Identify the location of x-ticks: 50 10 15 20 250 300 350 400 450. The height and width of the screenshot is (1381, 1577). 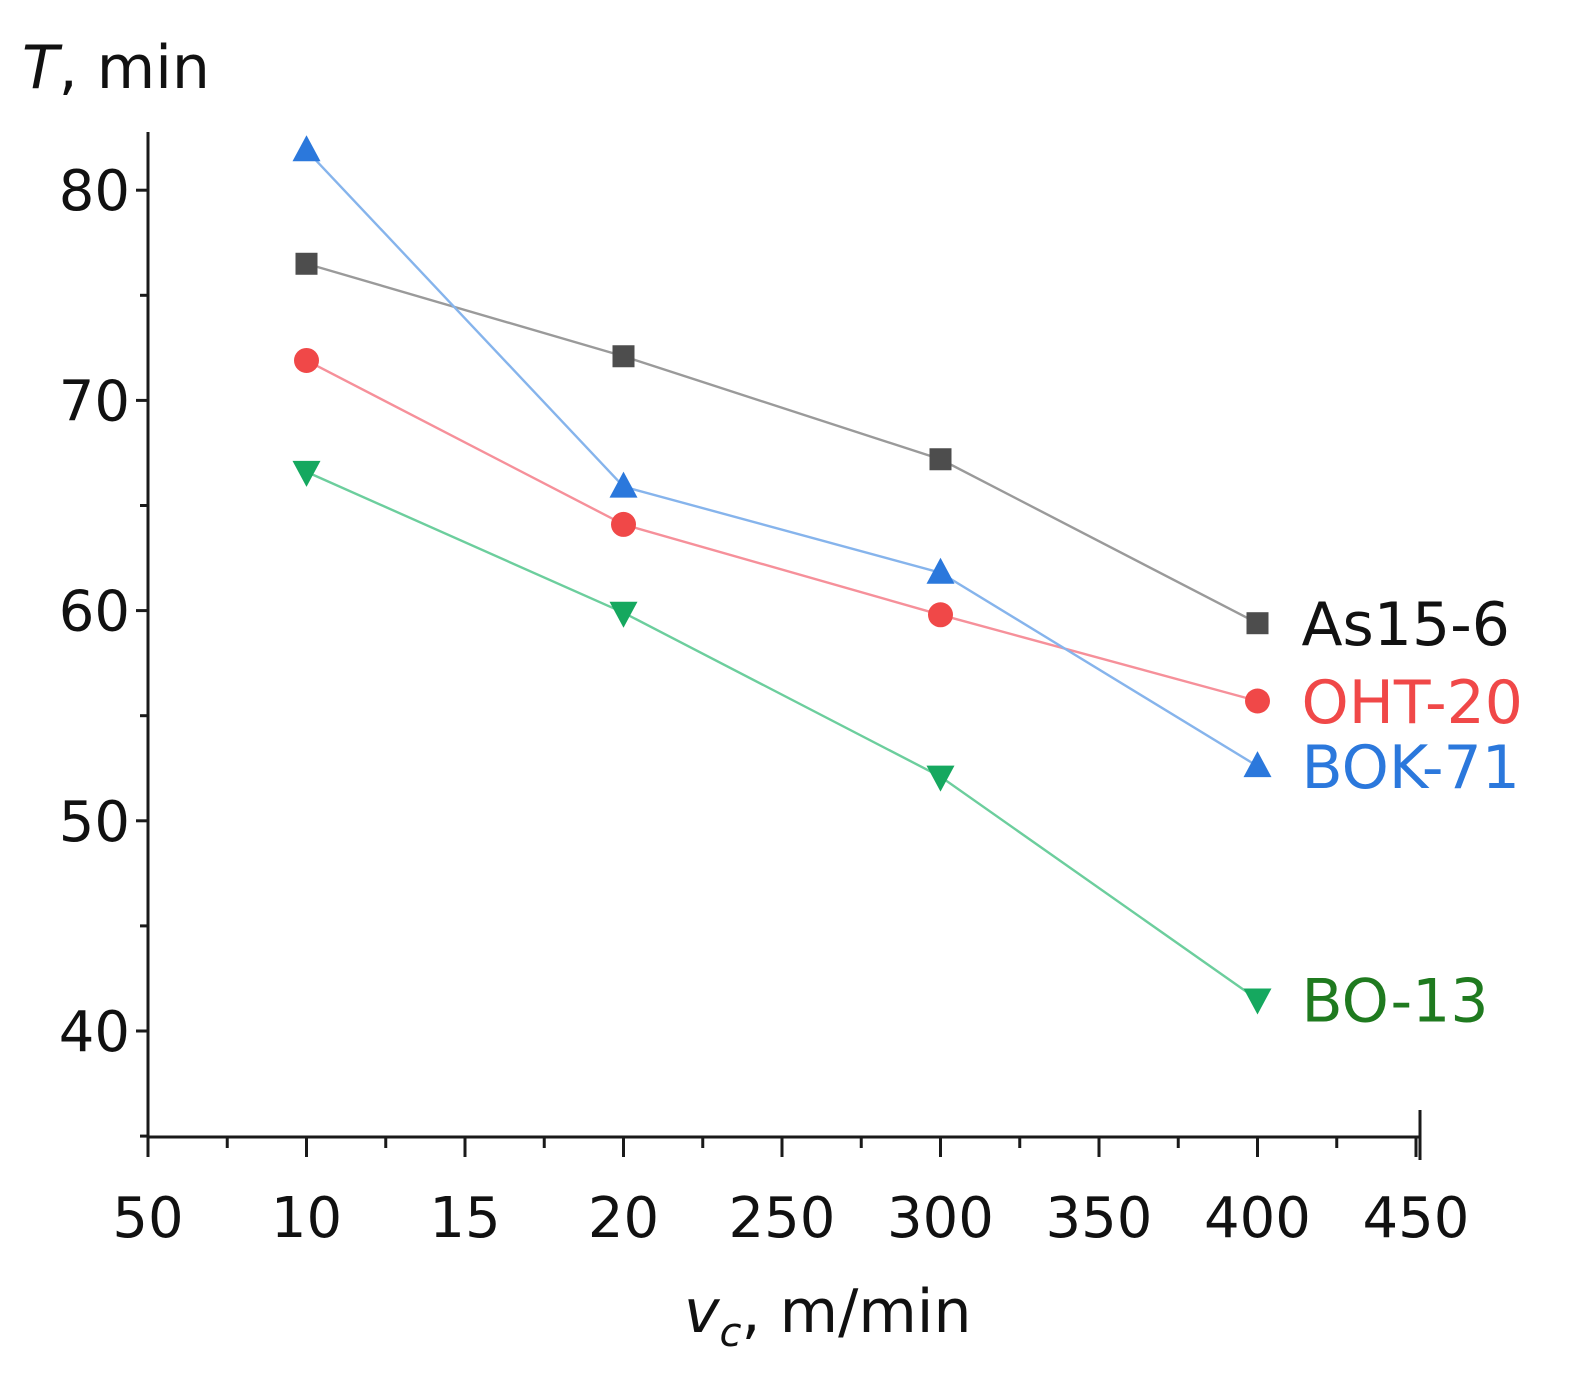
(790, 1194).